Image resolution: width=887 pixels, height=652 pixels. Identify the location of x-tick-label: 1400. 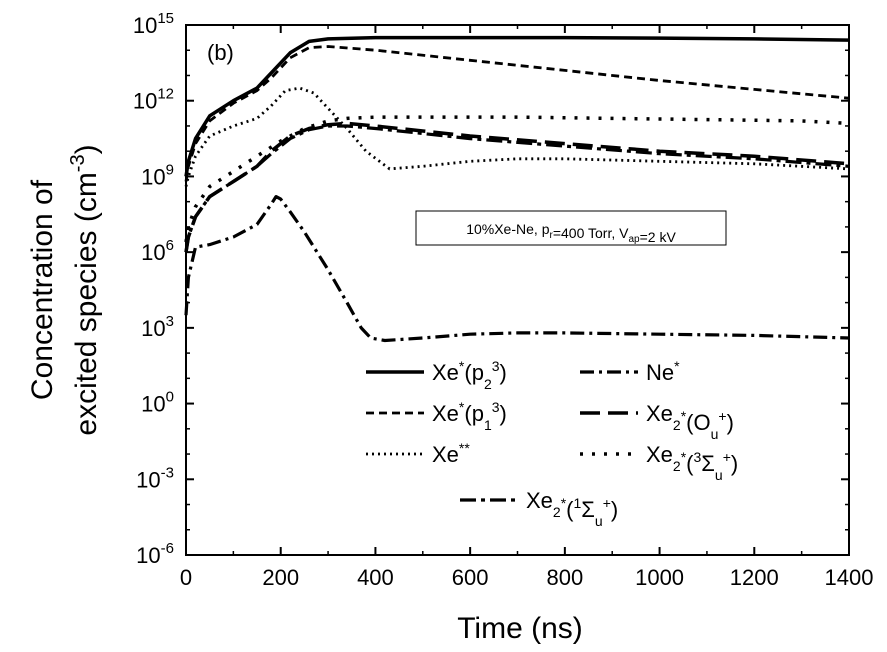
(849, 577).